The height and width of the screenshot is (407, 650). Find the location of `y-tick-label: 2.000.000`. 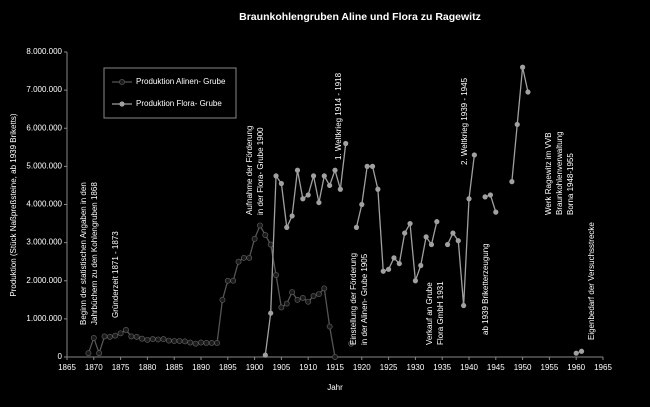

y-tick-label: 2.000.000 is located at coordinates (44, 280).